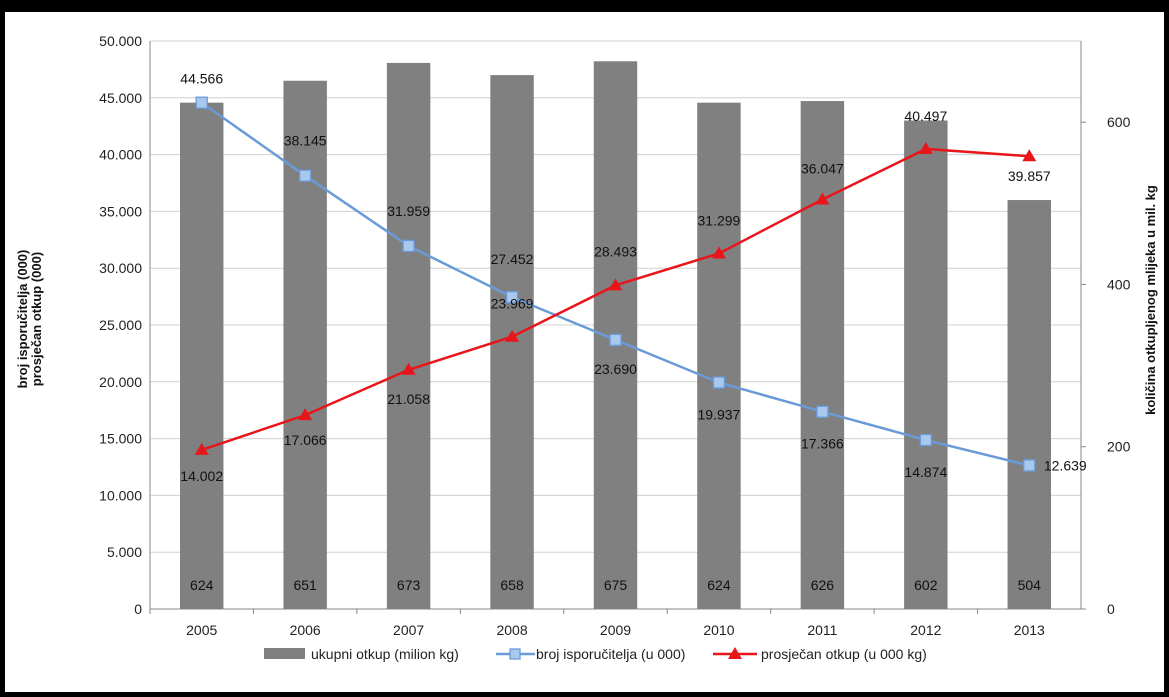  What do you see at coordinates (120, 382) in the screenshot?
I see `y-left-tick-label: 20.000` at bounding box center [120, 382].